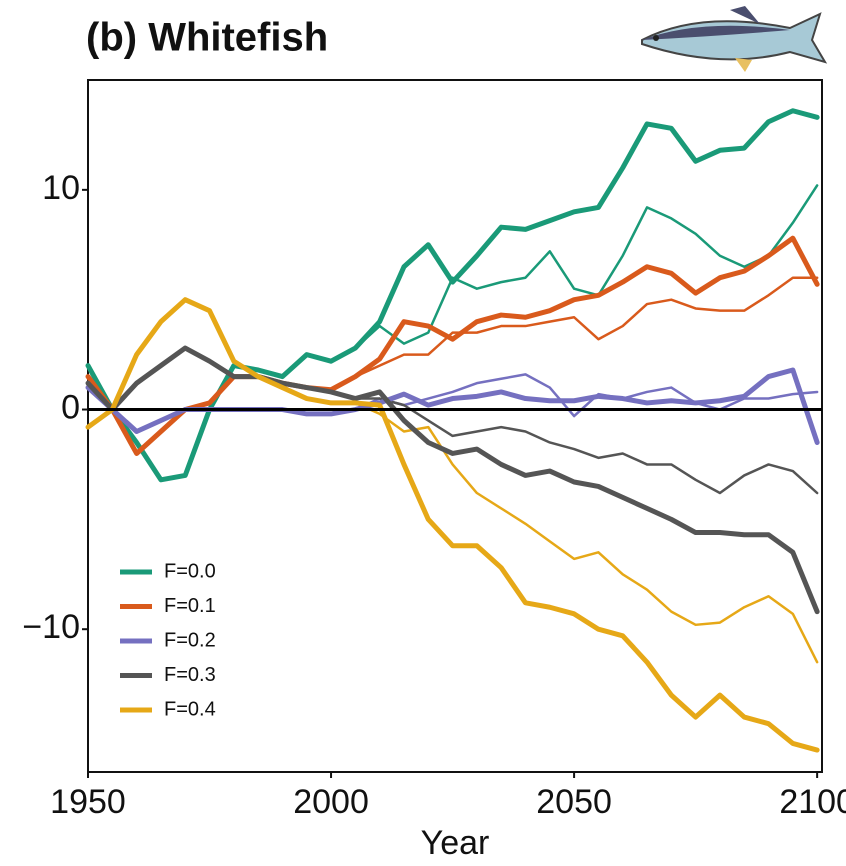 The height and width of the screenshot is (866, 846). What do you see at coordinates (574, 802) in the screenshot?
I see `x-tick-label: 2050` at bounding box center [574, 802].